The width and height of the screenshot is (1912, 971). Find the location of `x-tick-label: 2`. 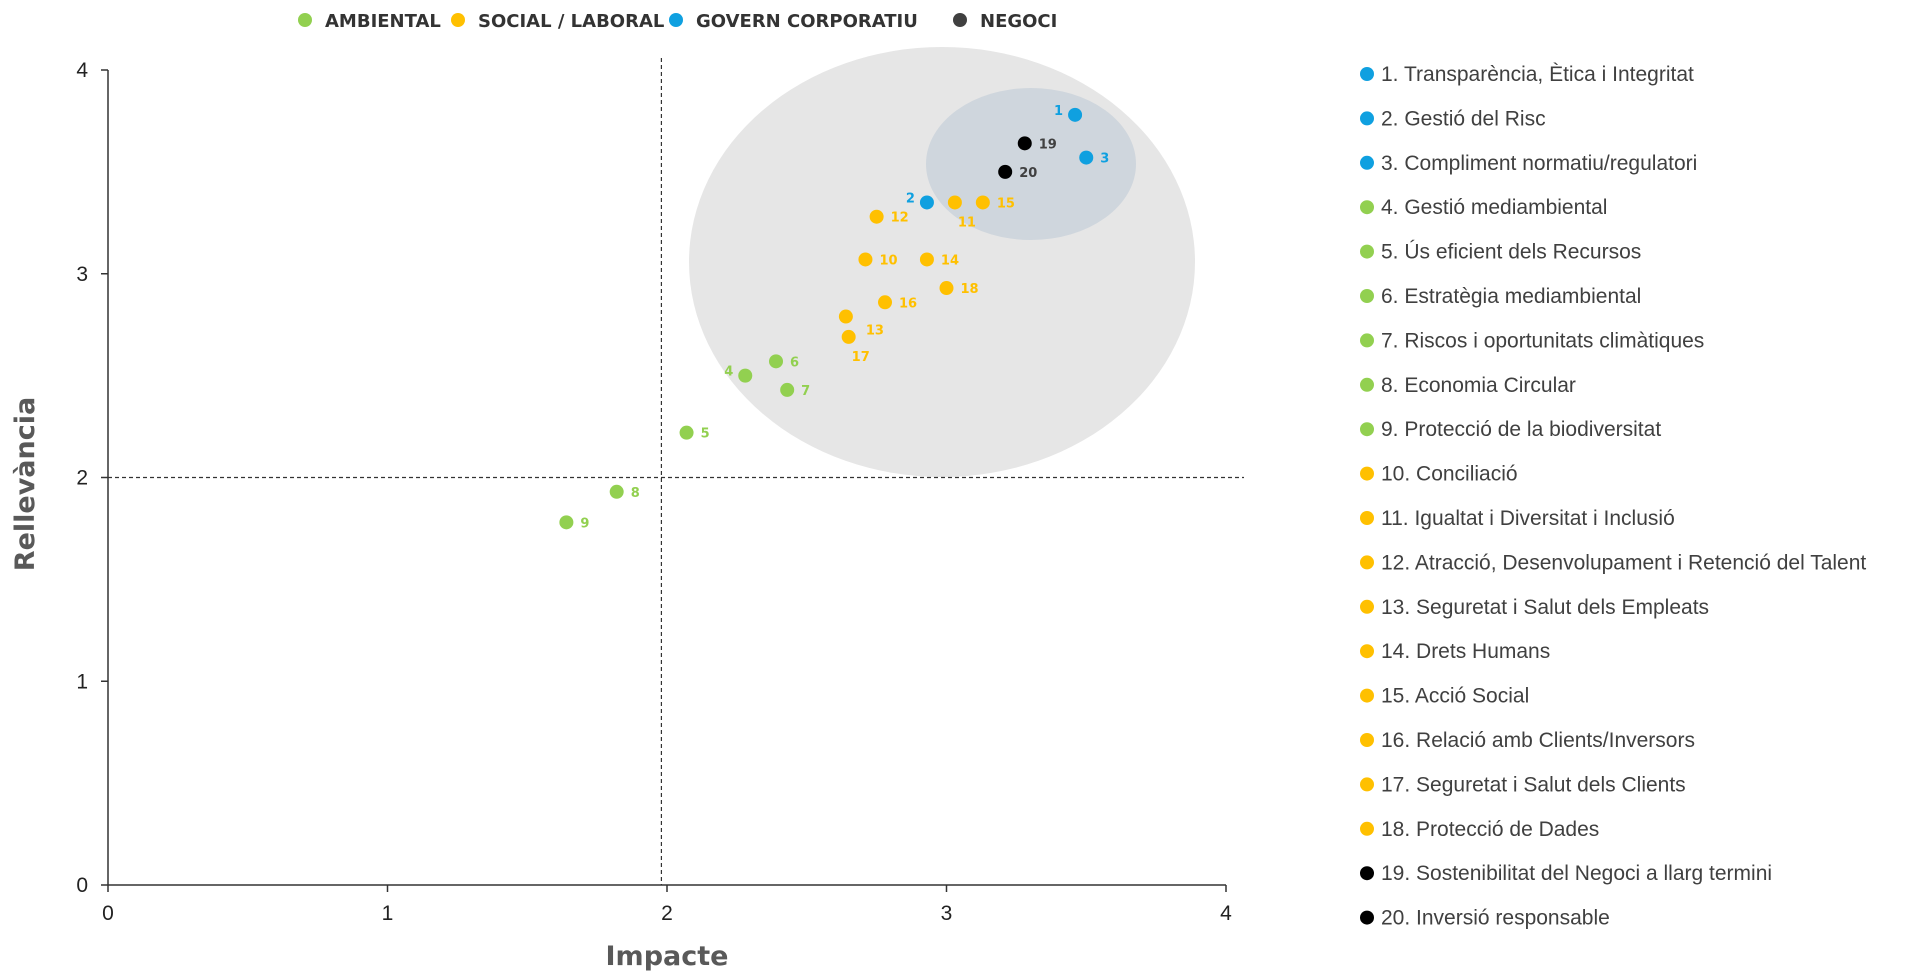

x-tick-label: 2 is located at coordinates (667, 913).